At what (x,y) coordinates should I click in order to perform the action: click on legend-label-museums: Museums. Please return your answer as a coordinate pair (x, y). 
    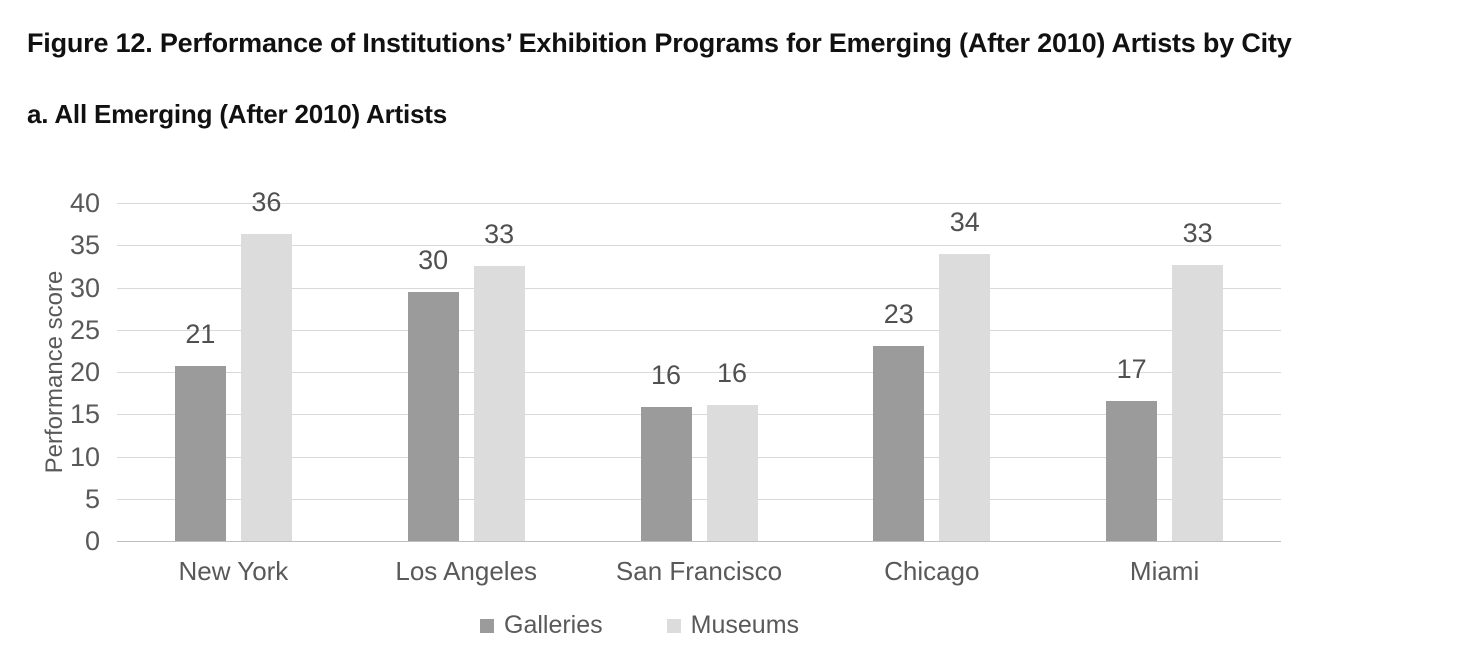
    Looking at the image, I should click on (745, 625).